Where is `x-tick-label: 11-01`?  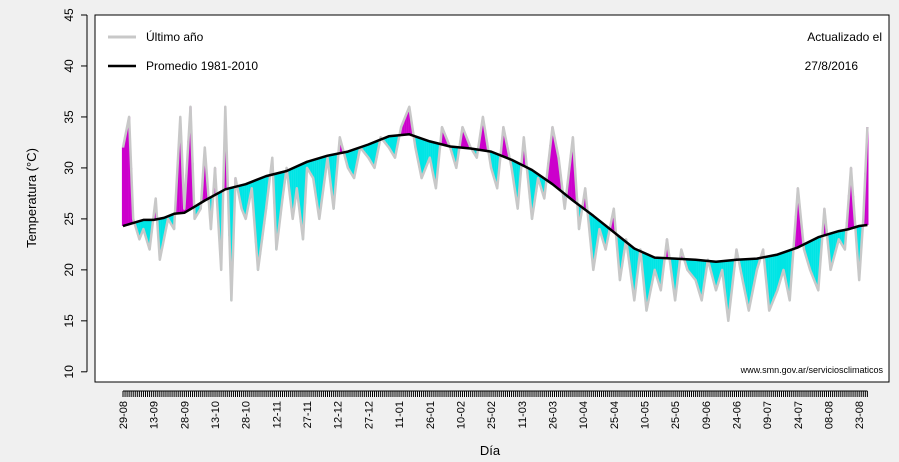 x-tick-label: 11-01 is located at coordinates (400, 414).